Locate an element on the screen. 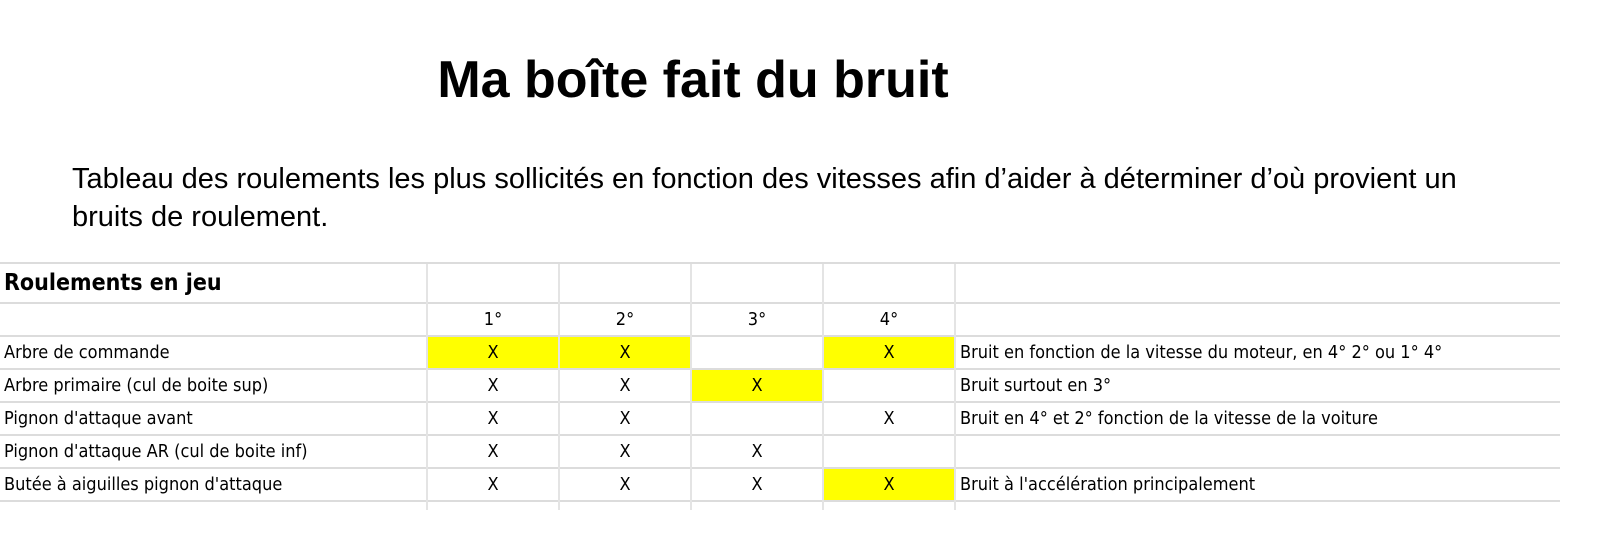 Image resolution: width=1600 pixels, height=546 pixels. gear-header: 2° is located at coordinates (624, 319).